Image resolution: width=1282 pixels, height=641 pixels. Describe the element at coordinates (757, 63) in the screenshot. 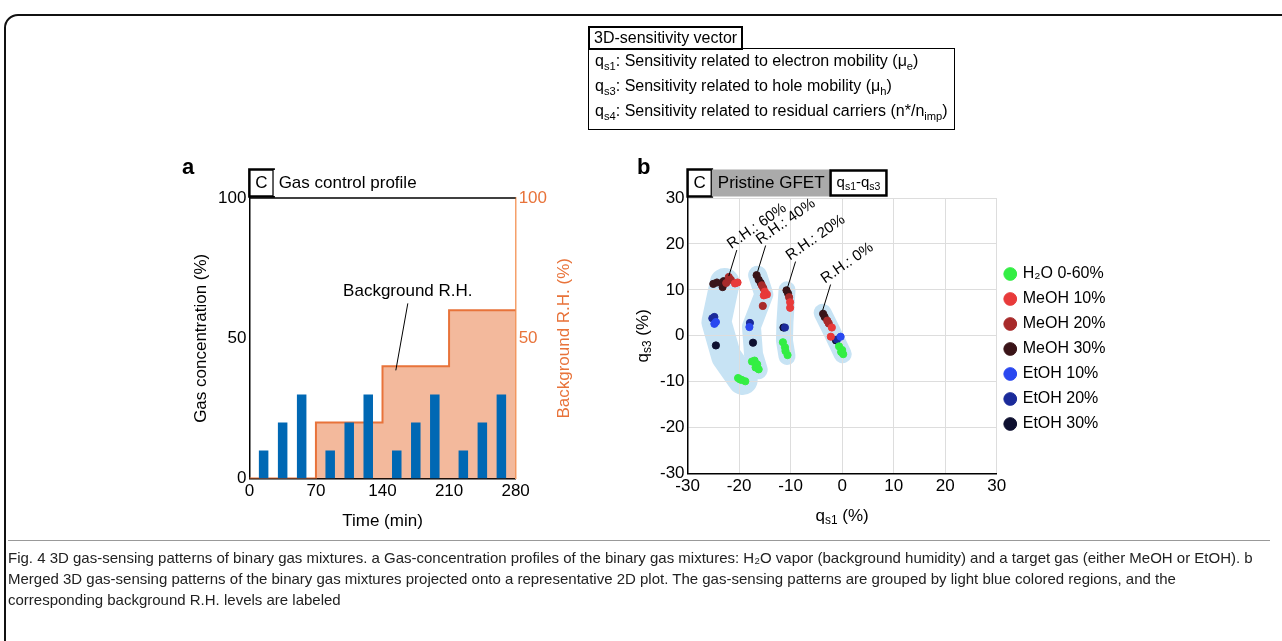

I see `text: q$_{s1}$: Sensitivity related to electron mobility (μ$_{e}$)` at that location.